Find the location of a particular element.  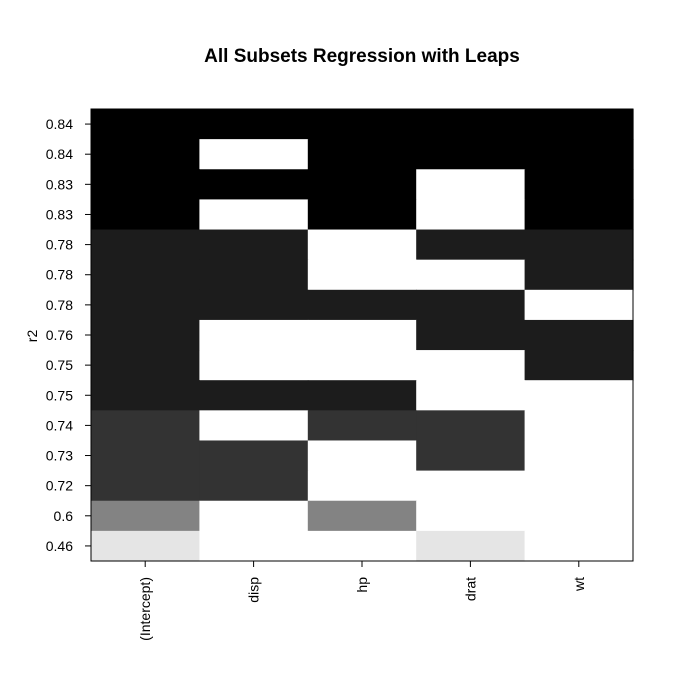

heatmap-cell-r12-drat is located at coordinates (471, 486).